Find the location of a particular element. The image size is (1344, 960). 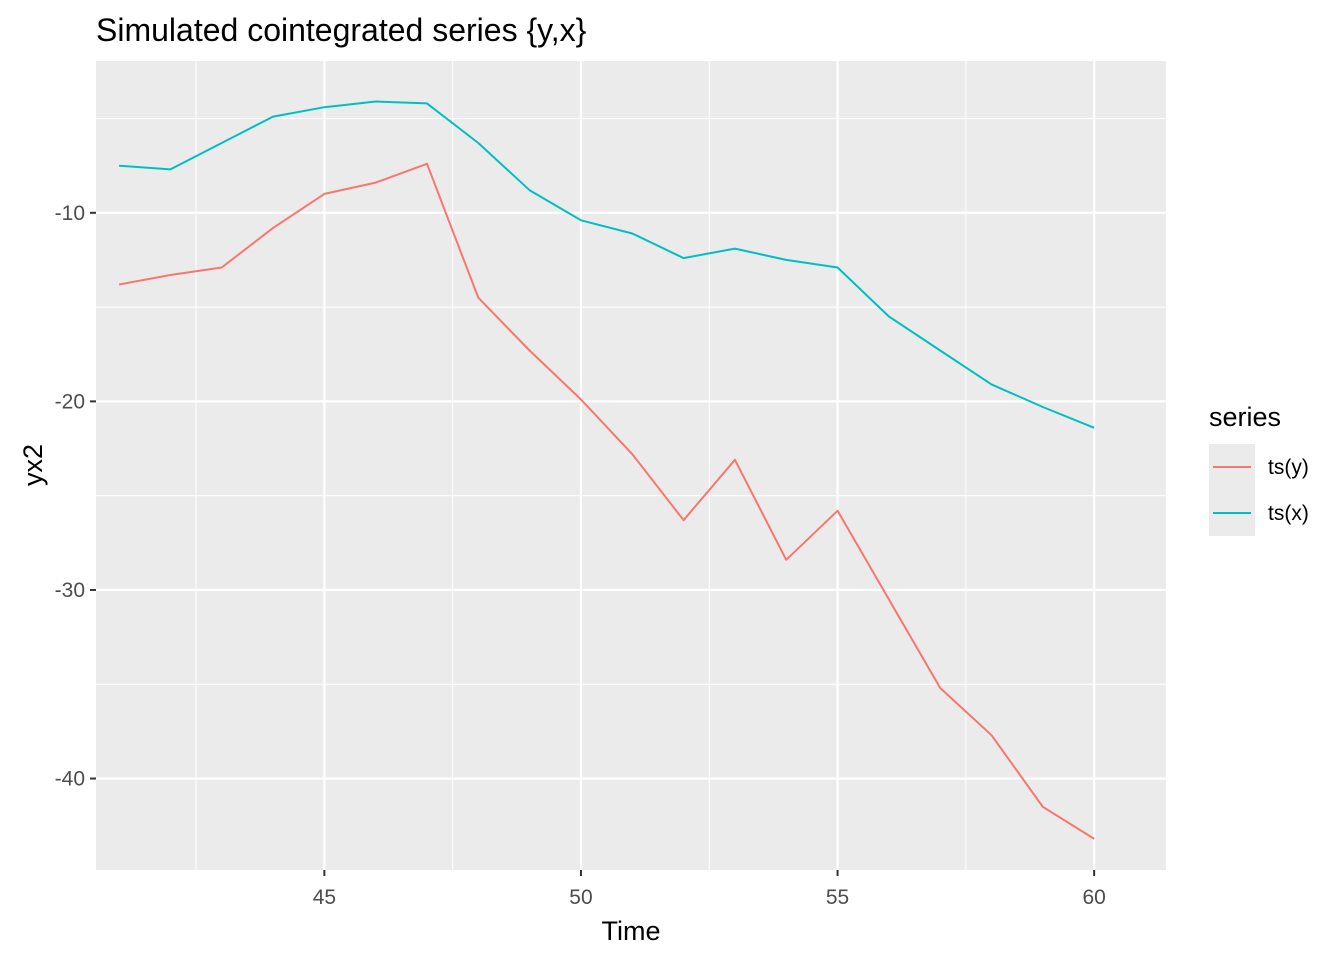

x-tick-label: 45 is located at coordinates (324, 897).